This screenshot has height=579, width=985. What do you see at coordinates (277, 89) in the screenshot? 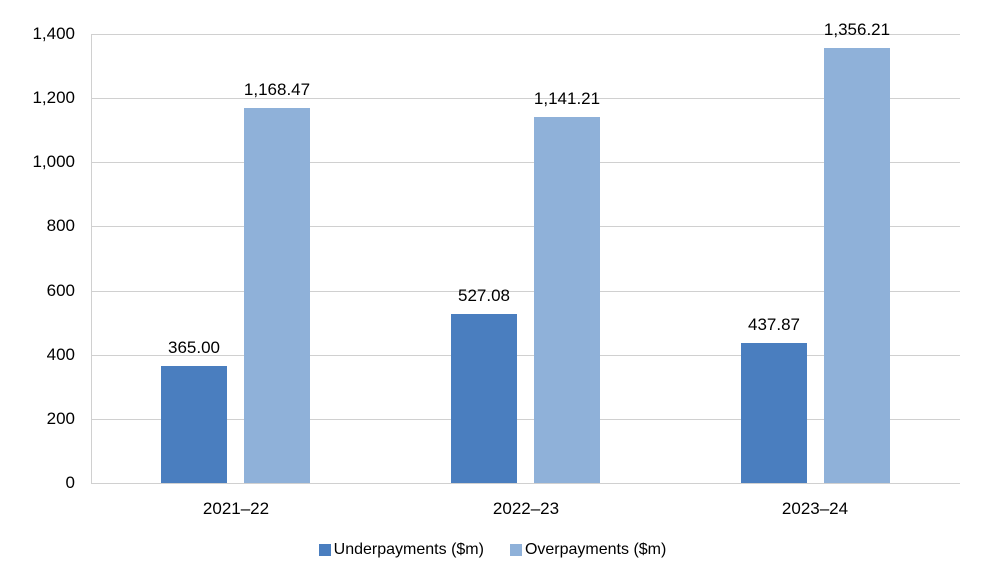
I see `data-label: 1,168.47` at bounding box center [277, 89].